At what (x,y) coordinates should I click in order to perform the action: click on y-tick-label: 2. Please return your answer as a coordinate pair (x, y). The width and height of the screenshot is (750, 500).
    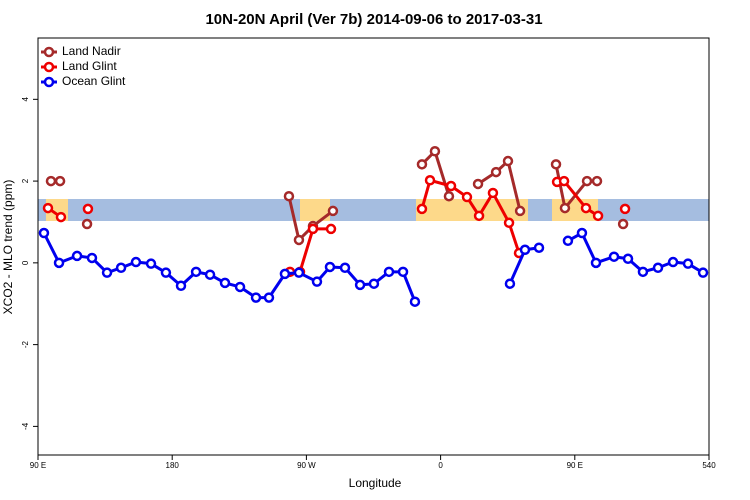
    Looking at the image, I should click on (25, 180).